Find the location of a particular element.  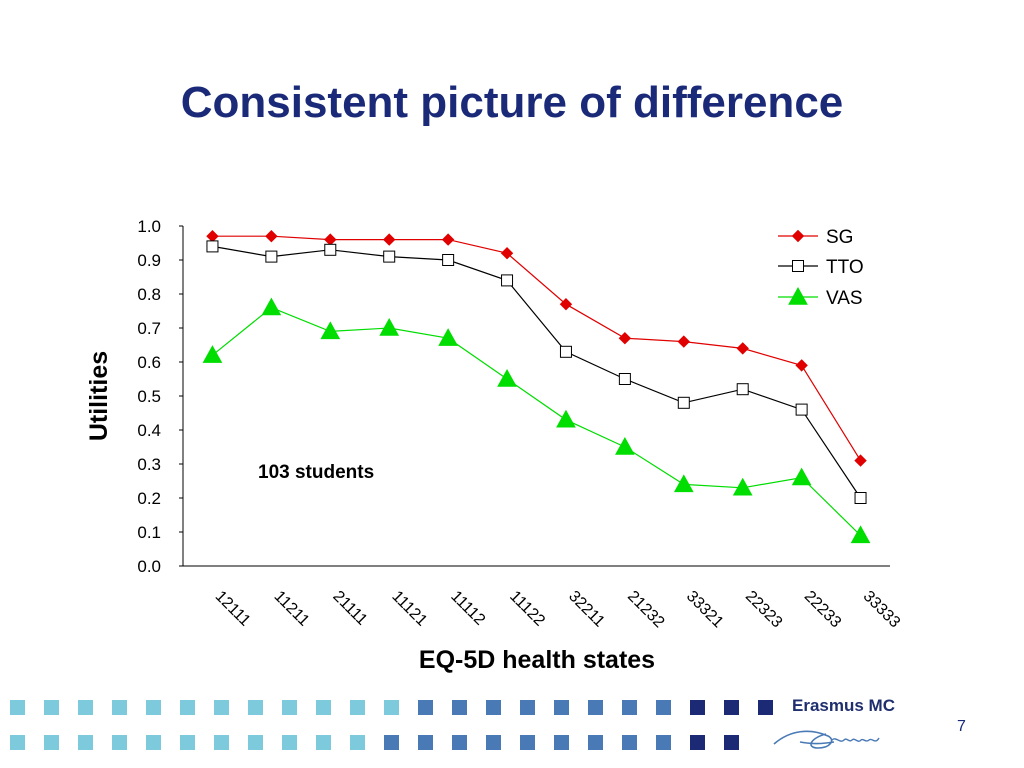

x-tick-label: 32211 is located at coordinates (586, 609).